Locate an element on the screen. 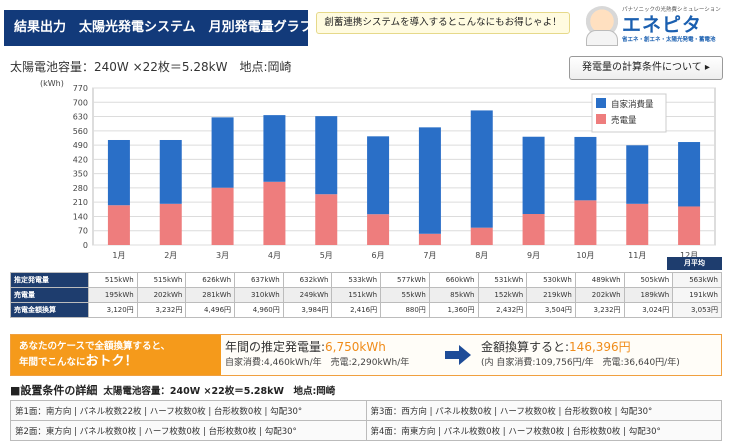 Image resolution: width=730 pixels, height=444 pixels. callout-otoku: おトク！ is located at coordinates (111, 361).